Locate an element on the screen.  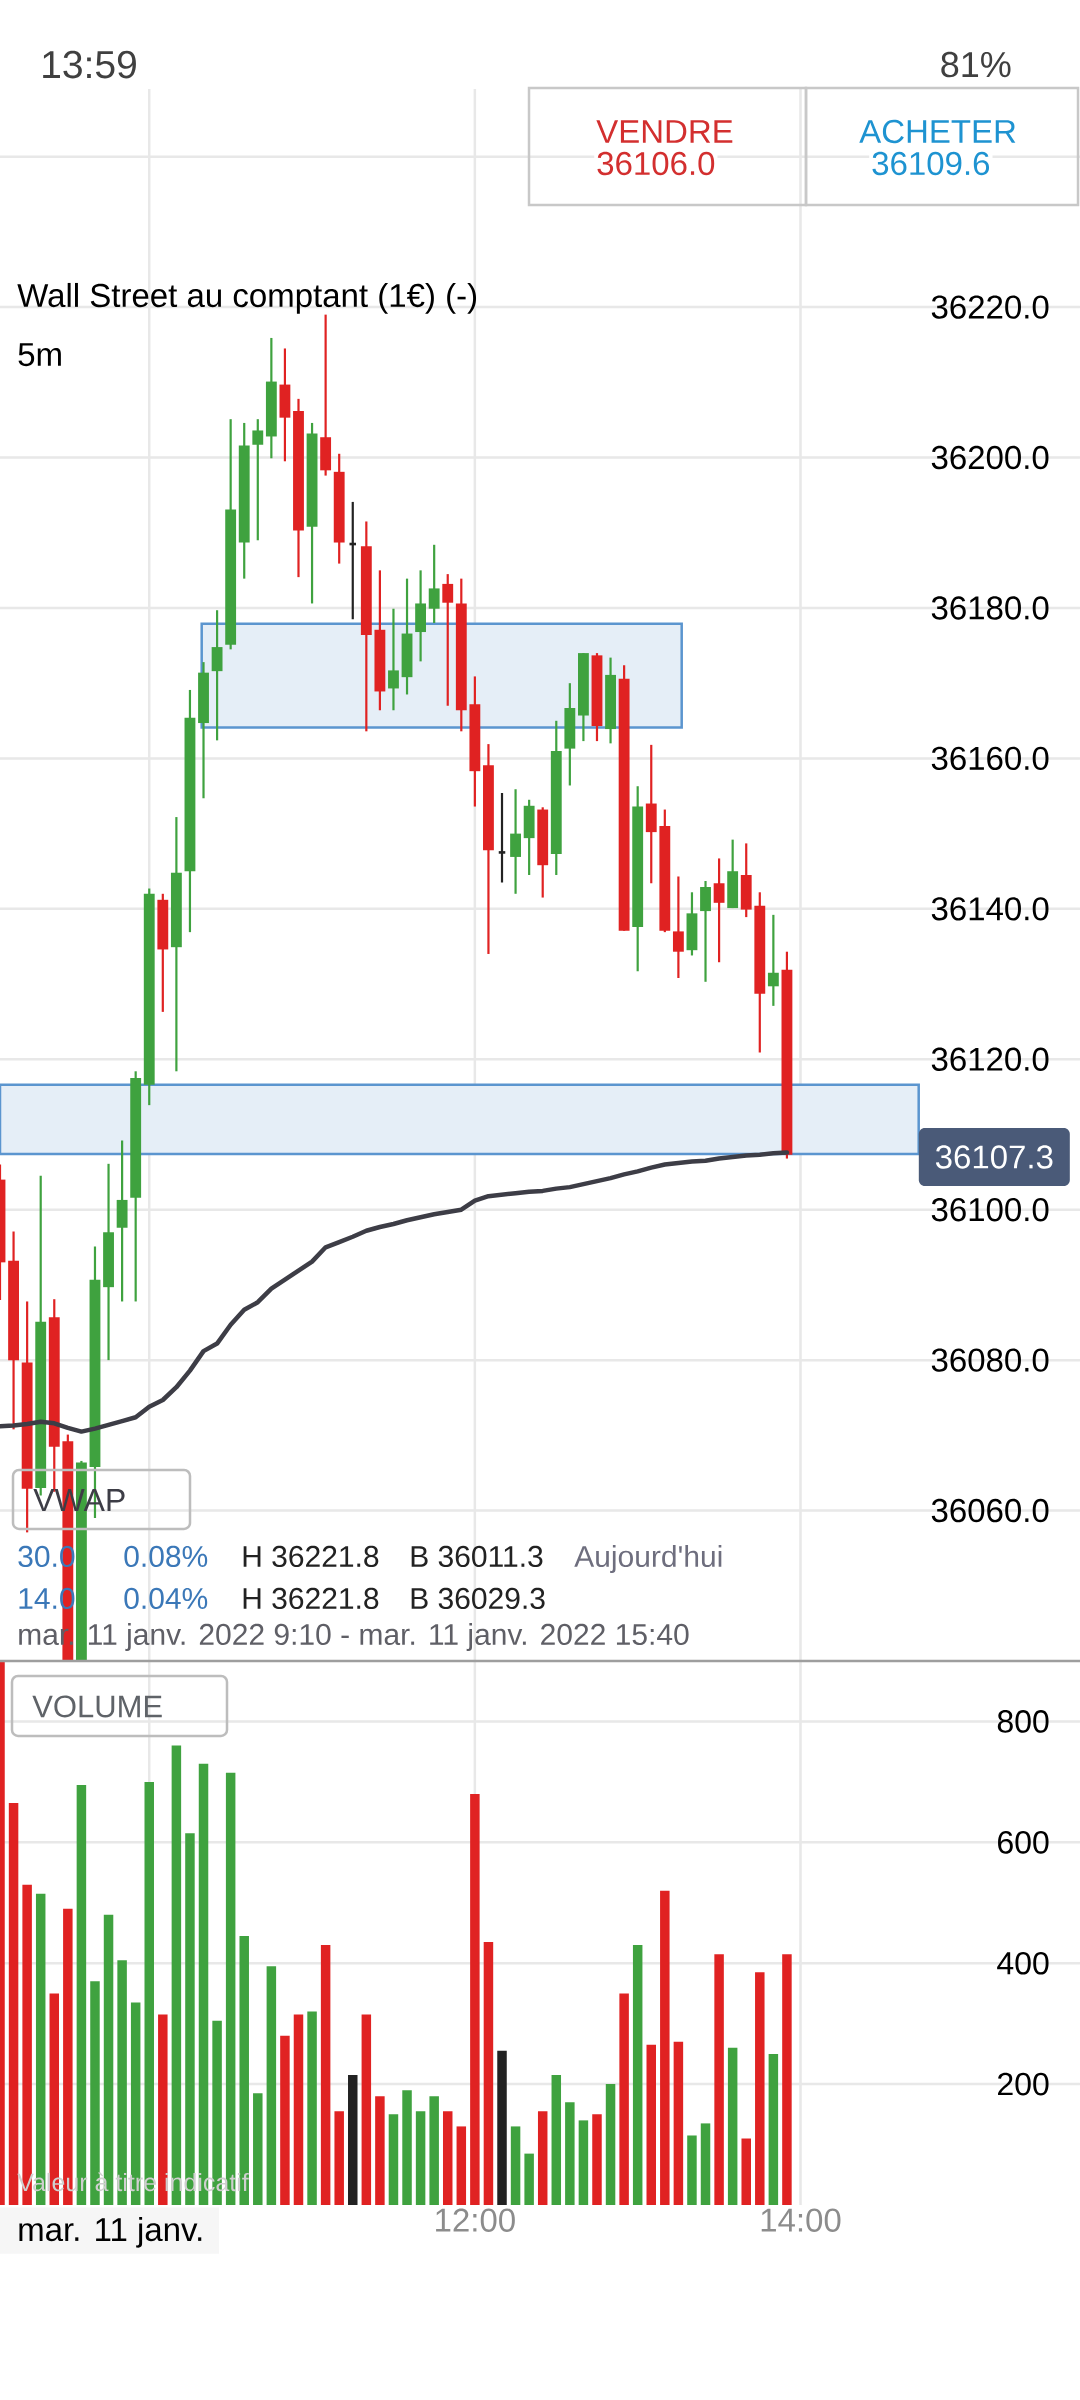
text: 13:59 is located at coordinates (89, 64).